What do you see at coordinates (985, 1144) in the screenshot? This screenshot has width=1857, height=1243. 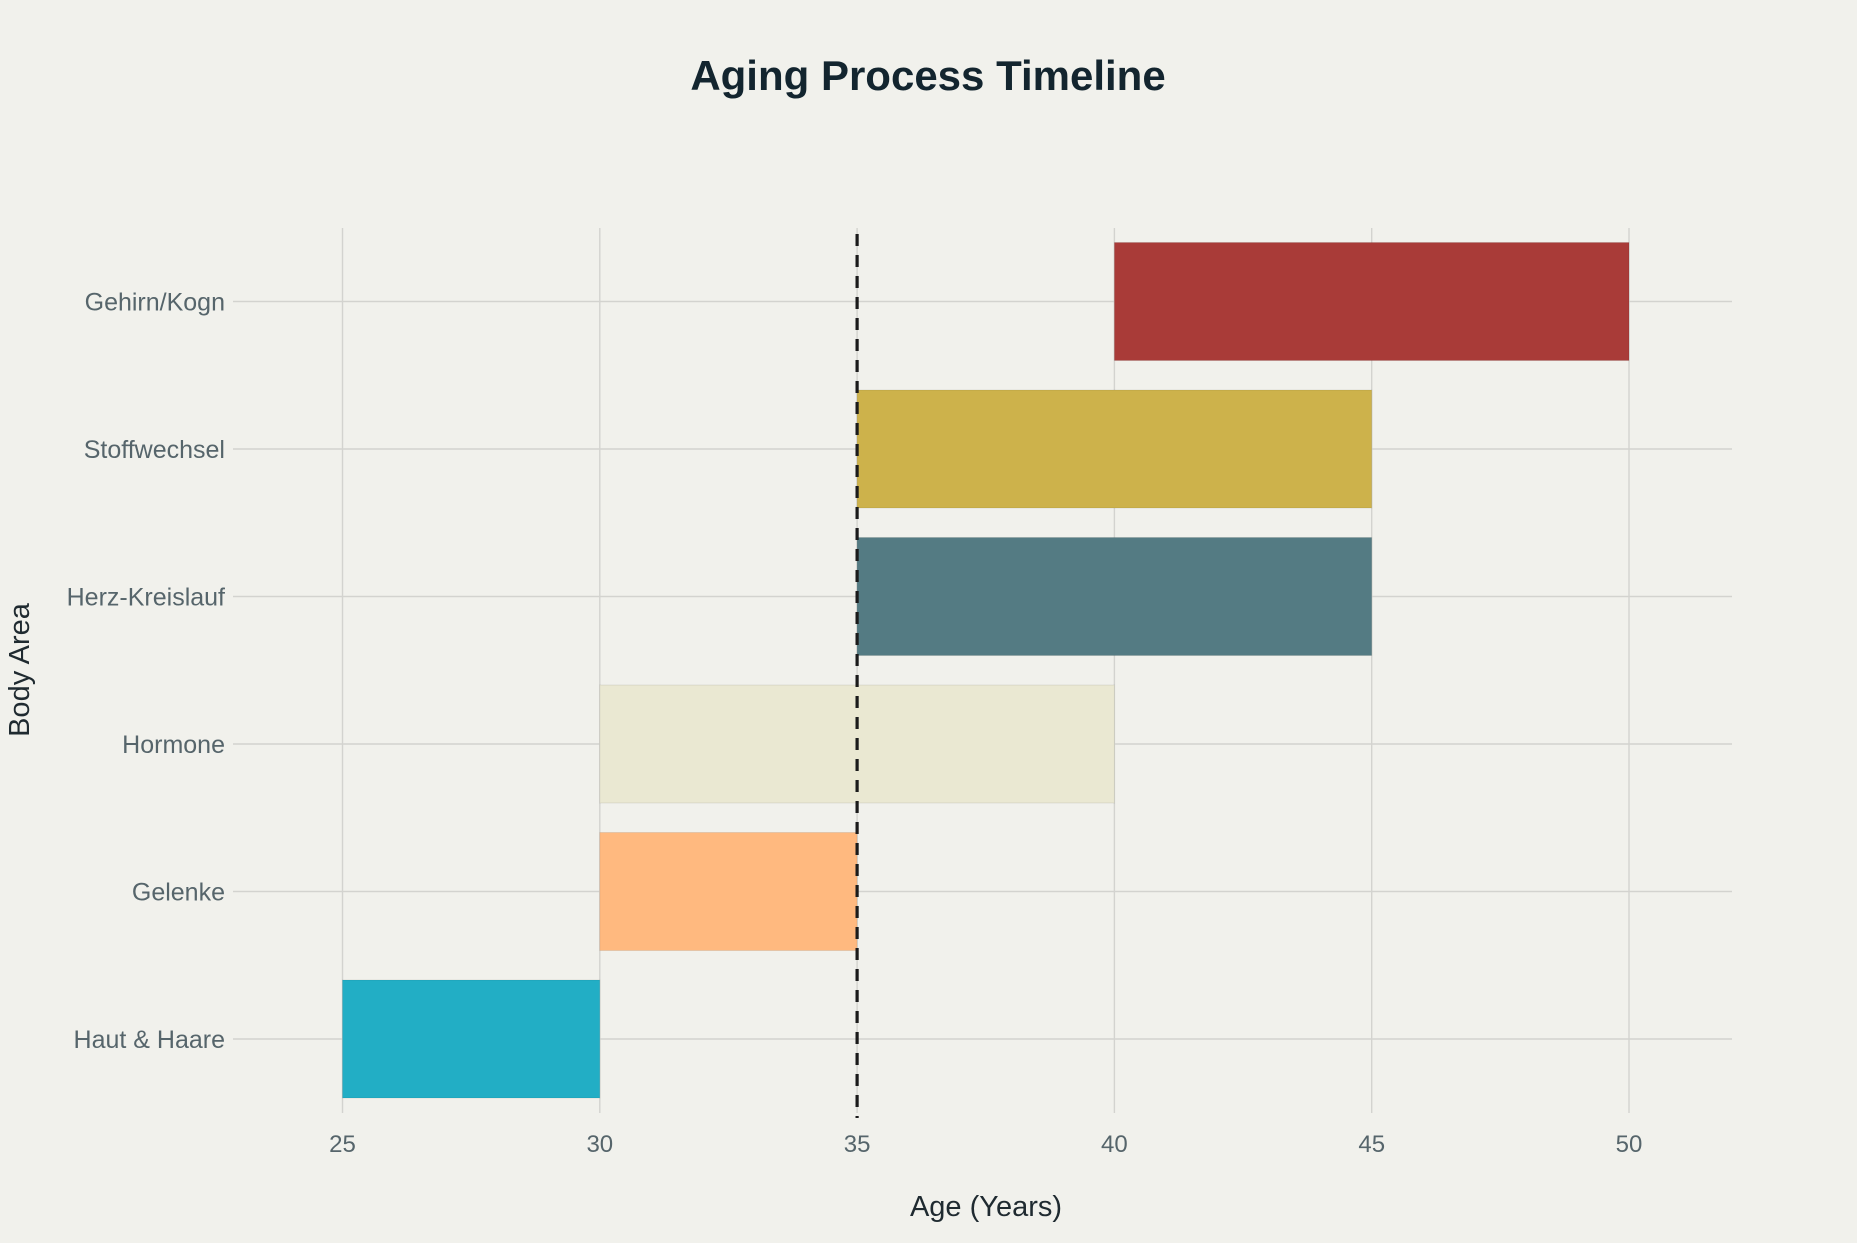 I see `x-axis-ticks: 25 30 35 40 45 50` at bounding box center [985, 1144].